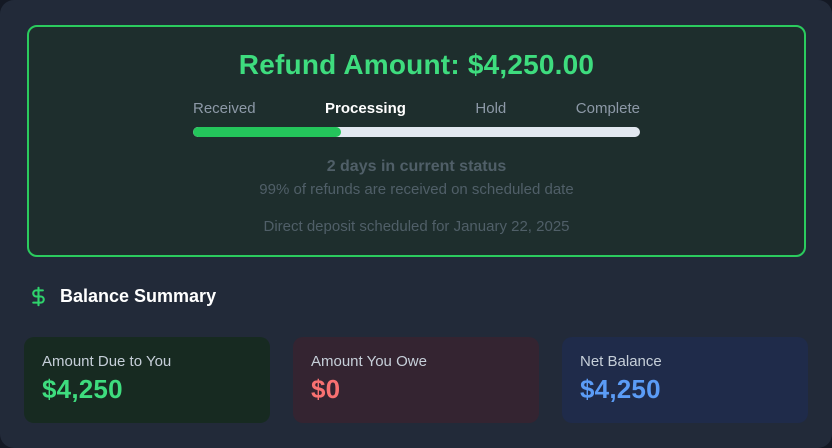 This screenshot has width=832, height=448. What do you see at coordinates (416, 64) in the screenshot?
I see `refund-amount-title: Refund Amount: $4,250.00` at bounding box center [416, 64].